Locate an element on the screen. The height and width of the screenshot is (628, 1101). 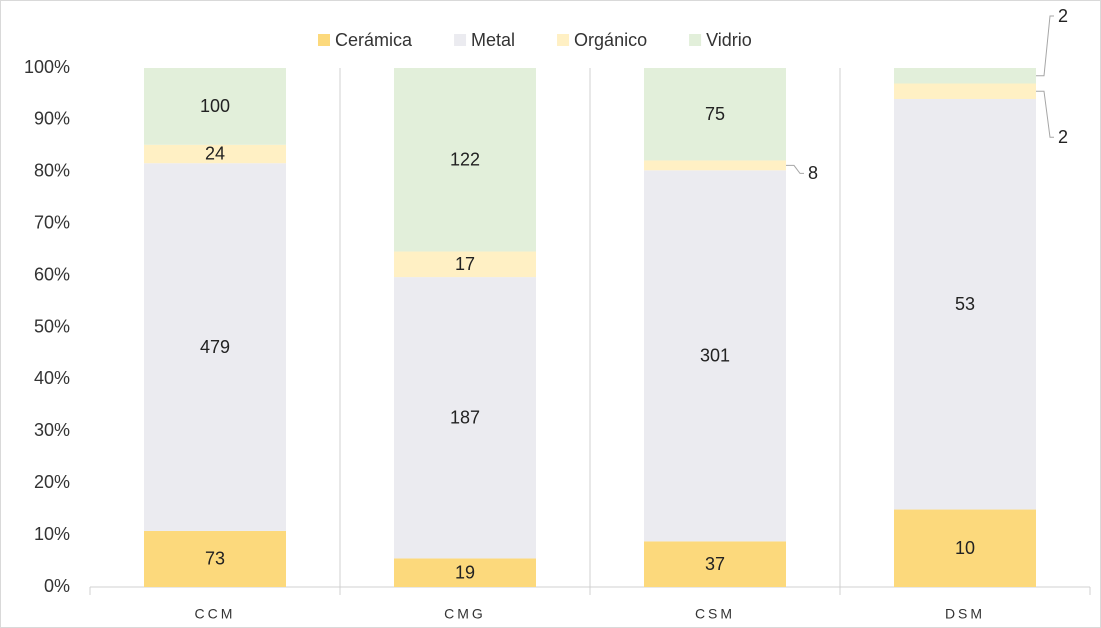
data-label: 479 is located at coordinates (215, 347).